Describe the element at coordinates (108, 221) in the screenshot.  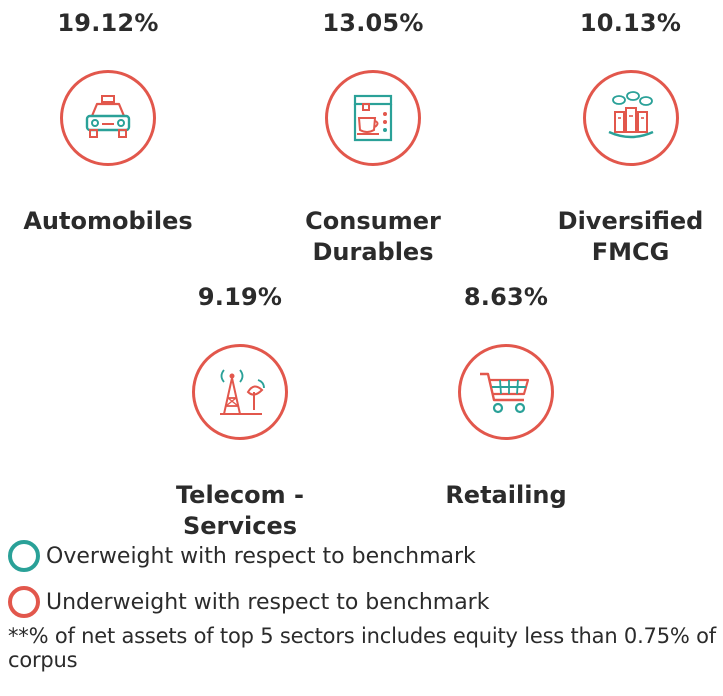
I see `sector-name: Automobiles` at that location.